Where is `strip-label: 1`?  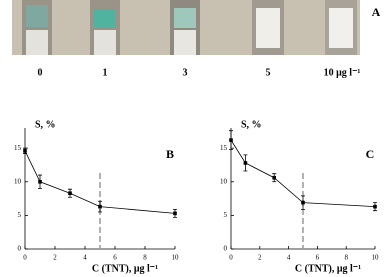
strip-label: 1 is located at coordinates (105, 72).